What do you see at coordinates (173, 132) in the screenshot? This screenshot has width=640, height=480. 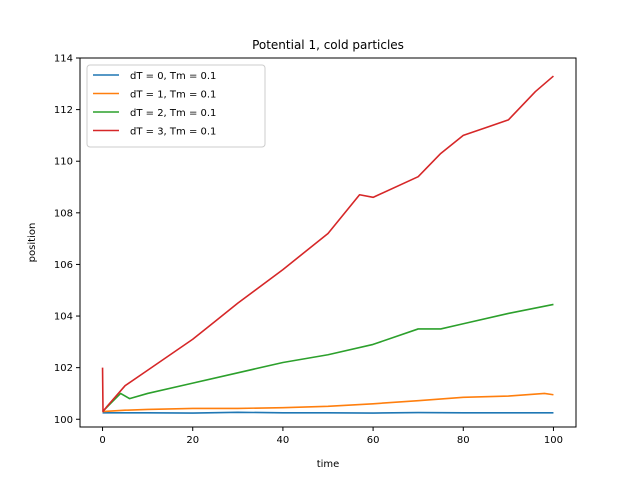 I see `legend-label: dT = 3, Tm = 0.1` at bounding box center [173, 132].